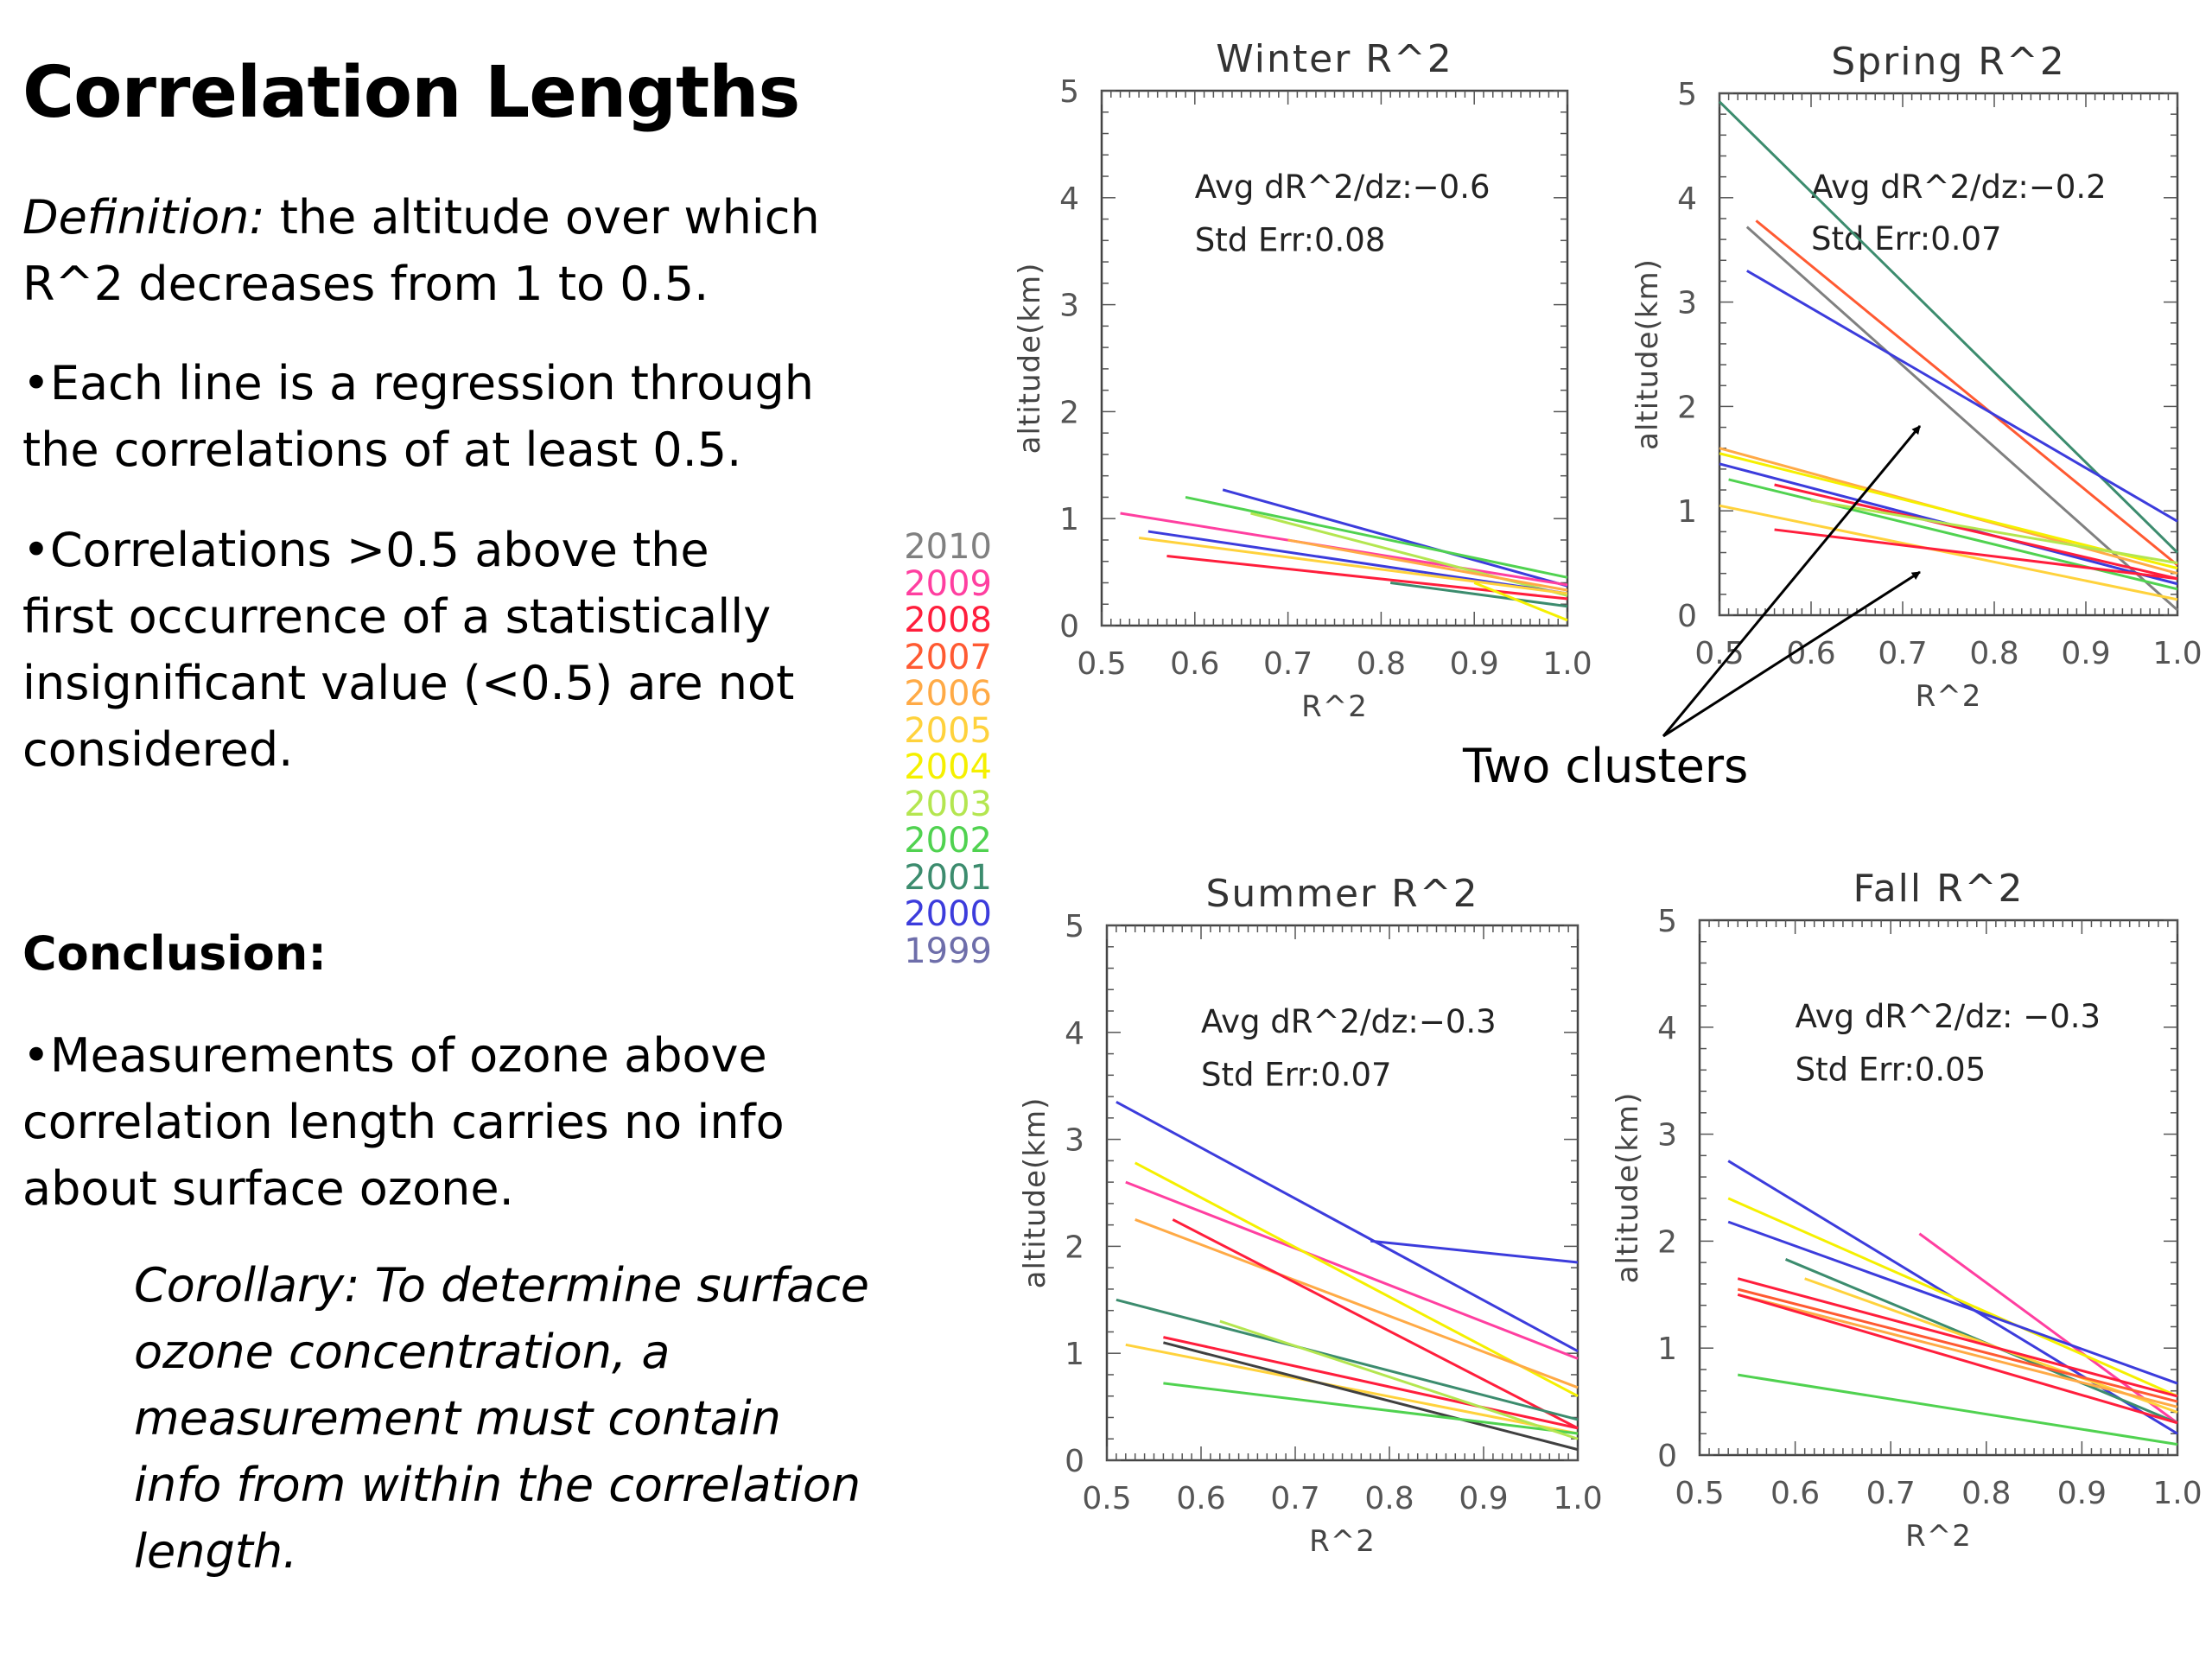  I want to click on fall-x-tick-label: 0.6, so click(1795, 1493).